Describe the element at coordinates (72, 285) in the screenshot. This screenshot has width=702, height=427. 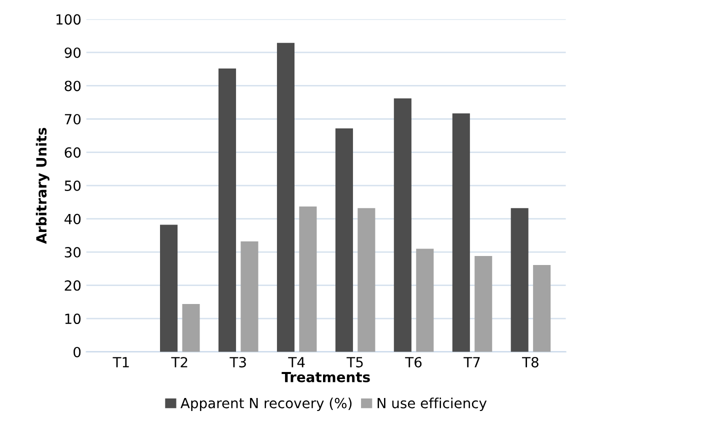
I see `y-tick-label: 20` at that location.